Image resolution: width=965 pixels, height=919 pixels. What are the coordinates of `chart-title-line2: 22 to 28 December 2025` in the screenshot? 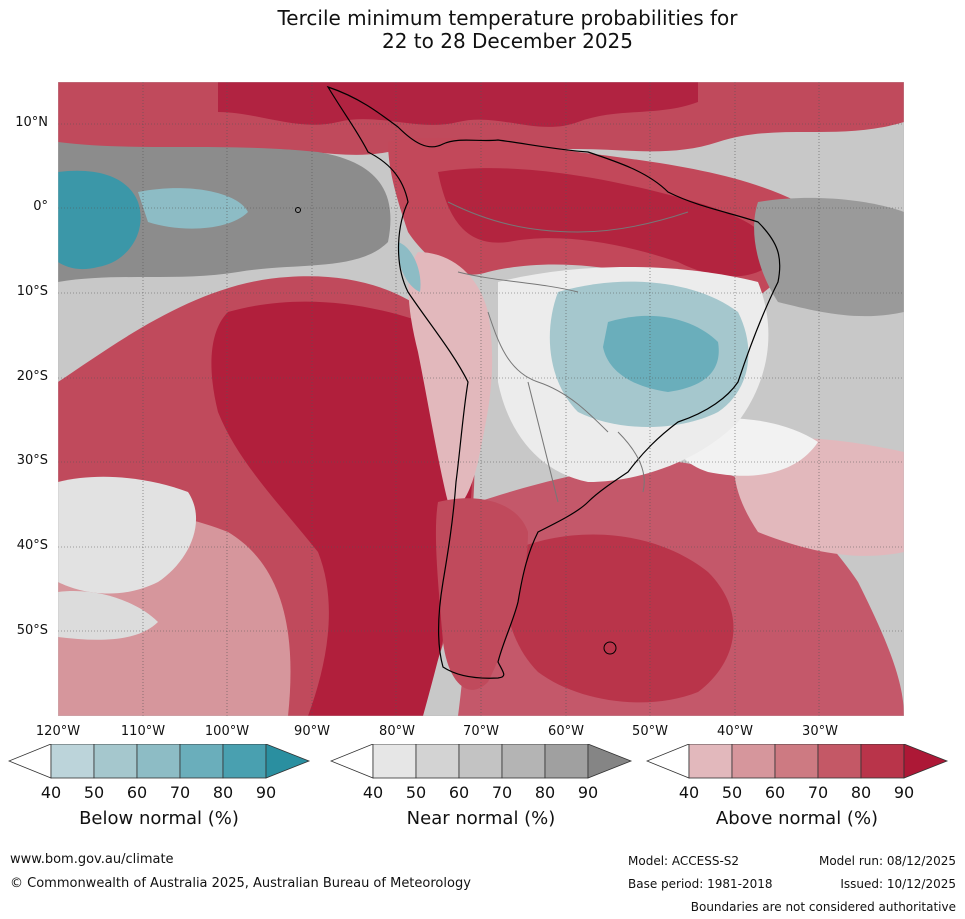 It's located at (507, 41).